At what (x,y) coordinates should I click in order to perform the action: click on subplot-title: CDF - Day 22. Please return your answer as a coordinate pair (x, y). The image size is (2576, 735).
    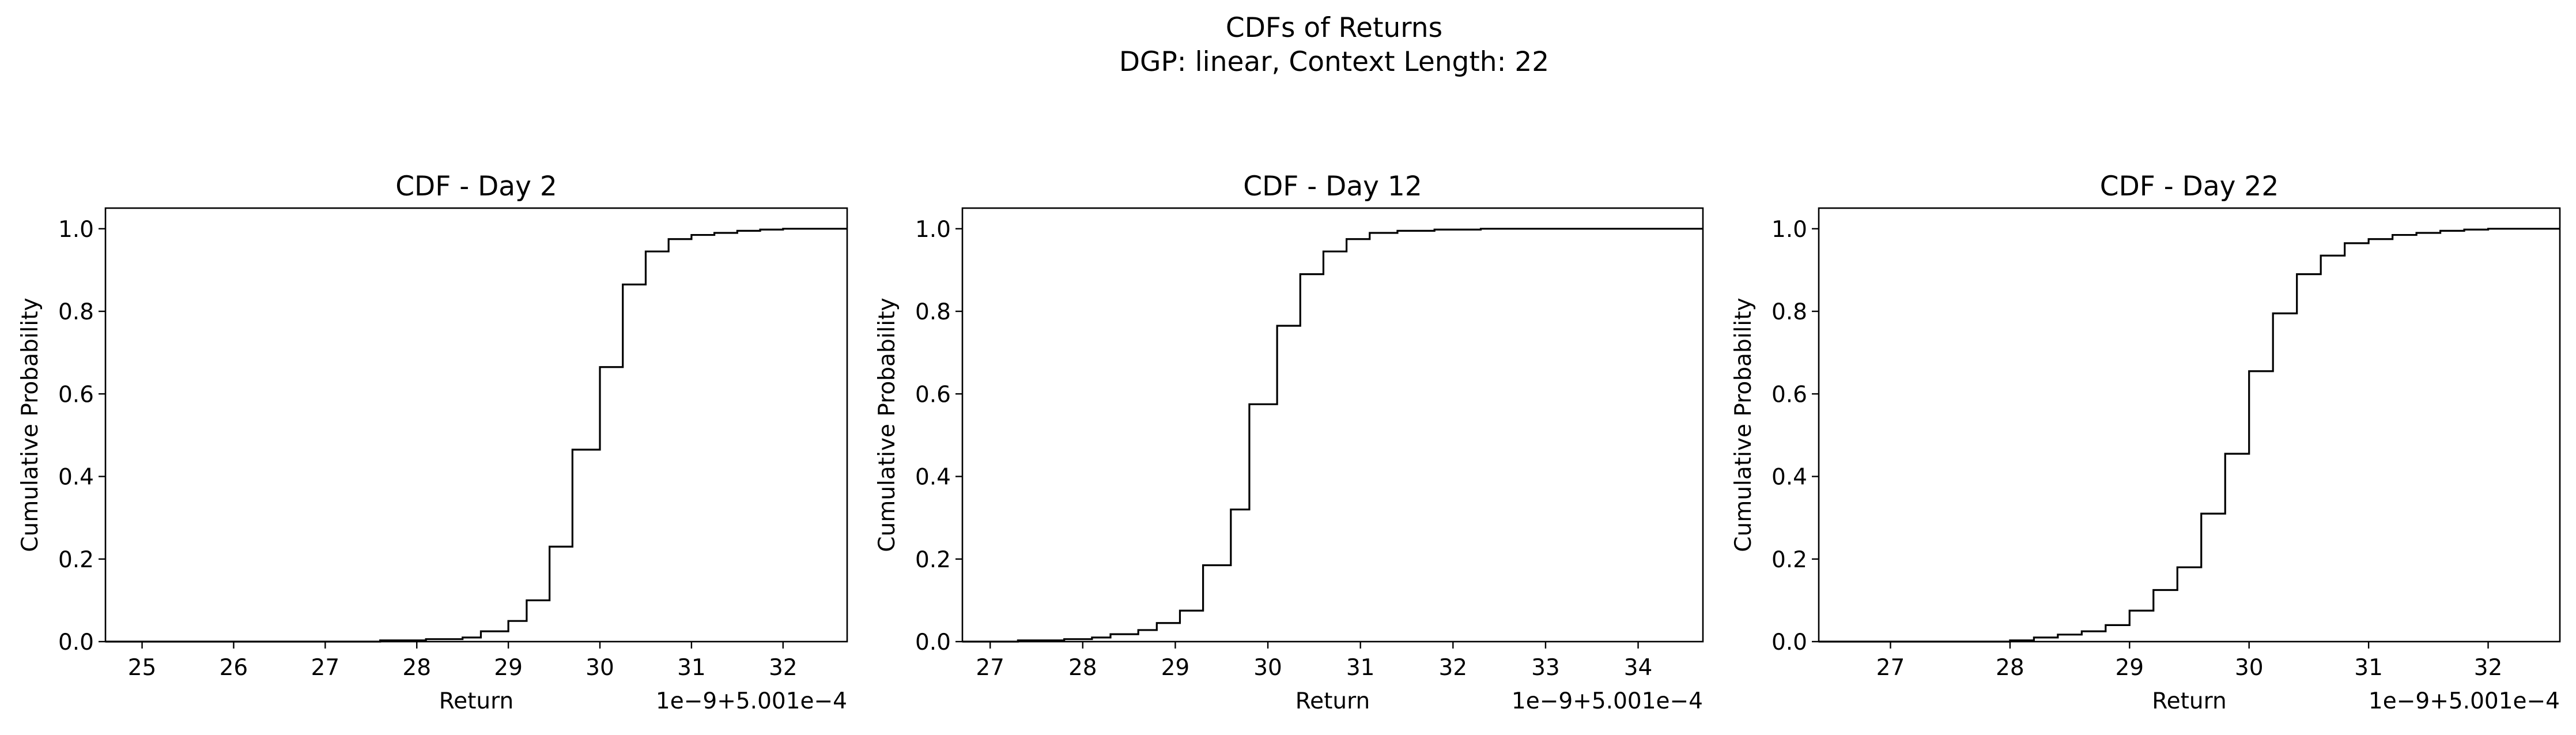
    Looking at the image, I should click on (2189, 186).